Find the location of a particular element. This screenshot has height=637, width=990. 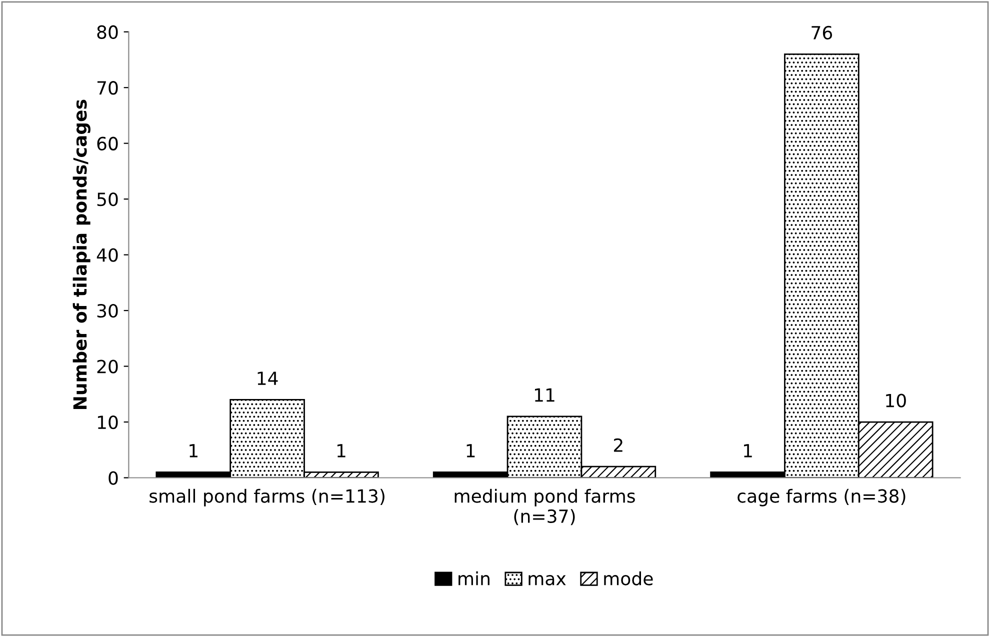

data-label: 76 is located at coordinates (822, 33).